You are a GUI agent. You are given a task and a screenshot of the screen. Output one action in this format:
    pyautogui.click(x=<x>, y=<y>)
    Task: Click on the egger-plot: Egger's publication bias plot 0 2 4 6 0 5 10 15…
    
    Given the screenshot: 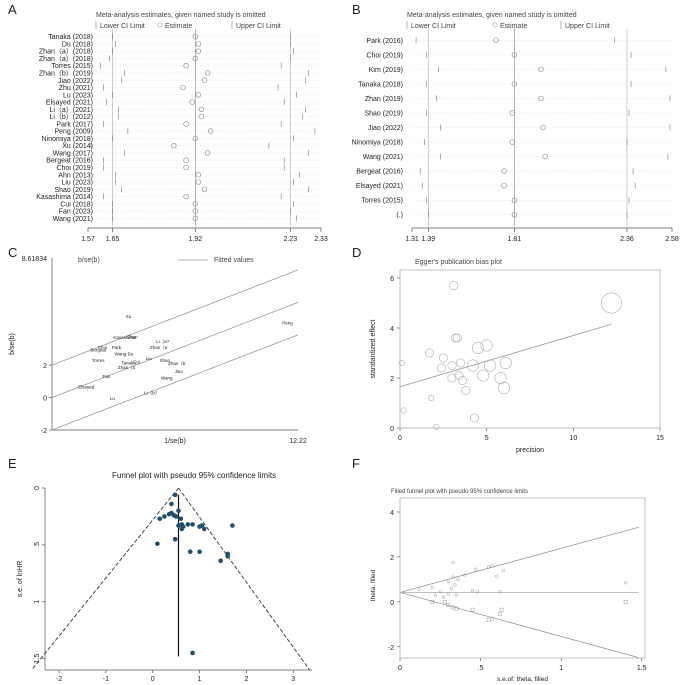 What is the action you would take?
    pyautogui.click(x=517, y=356)
    